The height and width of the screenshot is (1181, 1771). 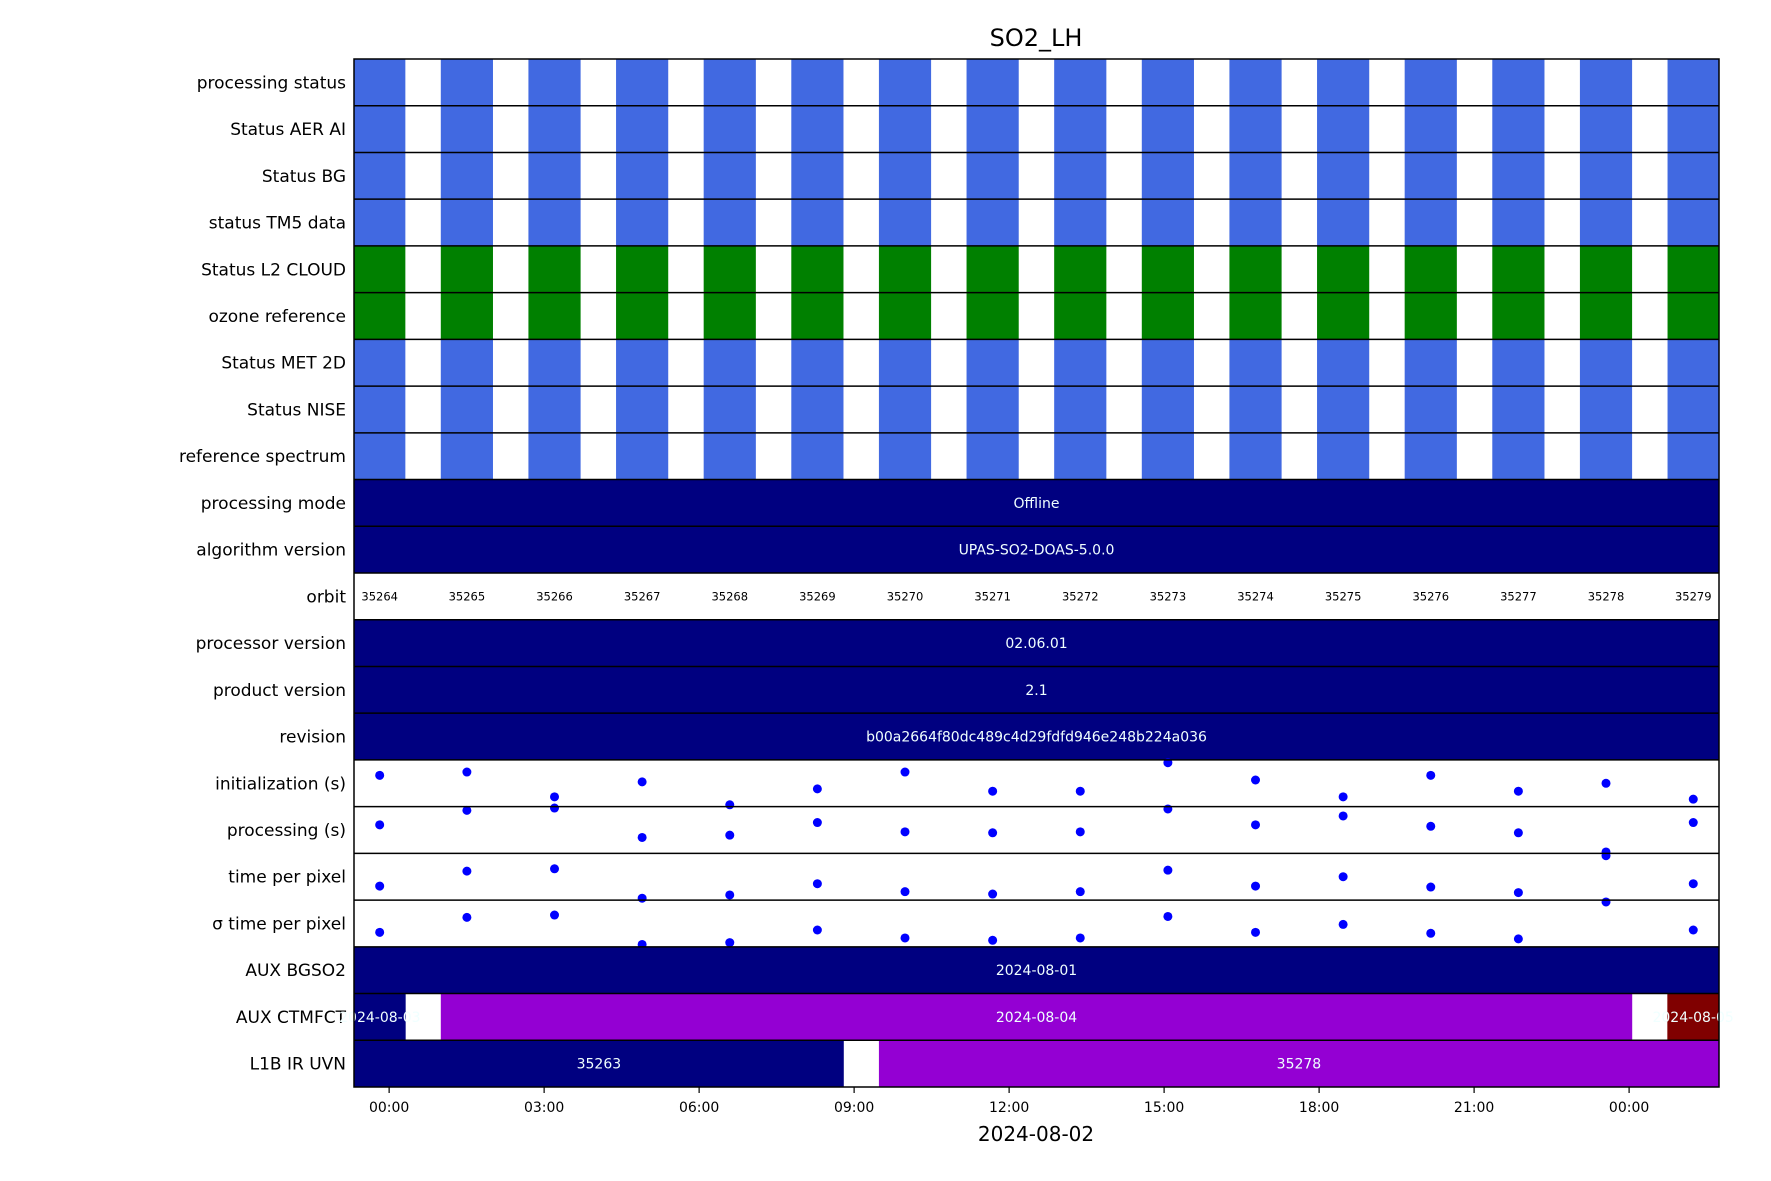 What do you see at coordinates (966, 689) in the screenshot?
I see `row-product-version: product version 2.1` at bounding box center [966, 689].